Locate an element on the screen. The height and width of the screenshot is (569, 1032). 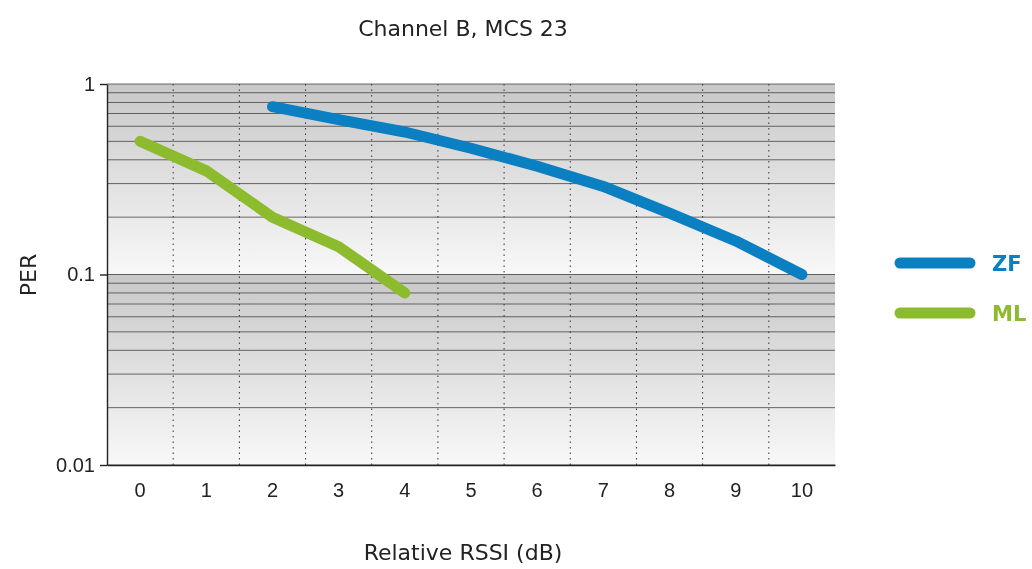
y-axis-title: PER is located at coordinates (28, 275).